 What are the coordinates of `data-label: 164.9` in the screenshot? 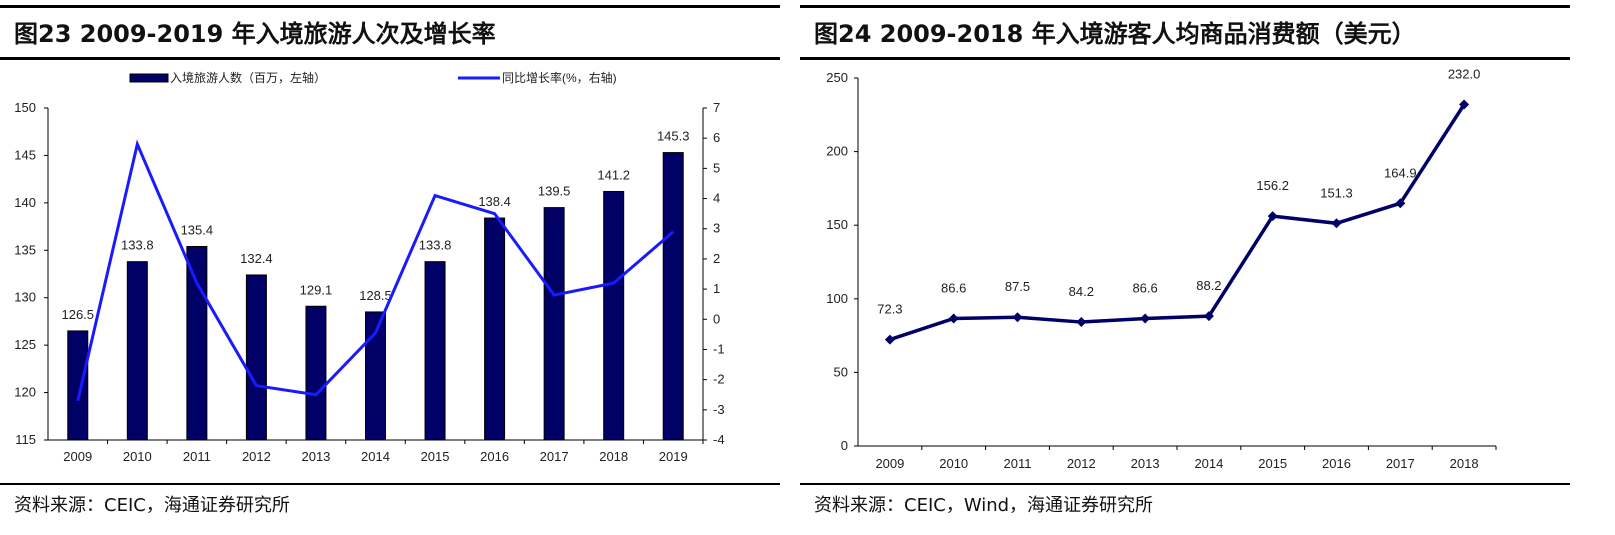 It's located at (1400, 172).